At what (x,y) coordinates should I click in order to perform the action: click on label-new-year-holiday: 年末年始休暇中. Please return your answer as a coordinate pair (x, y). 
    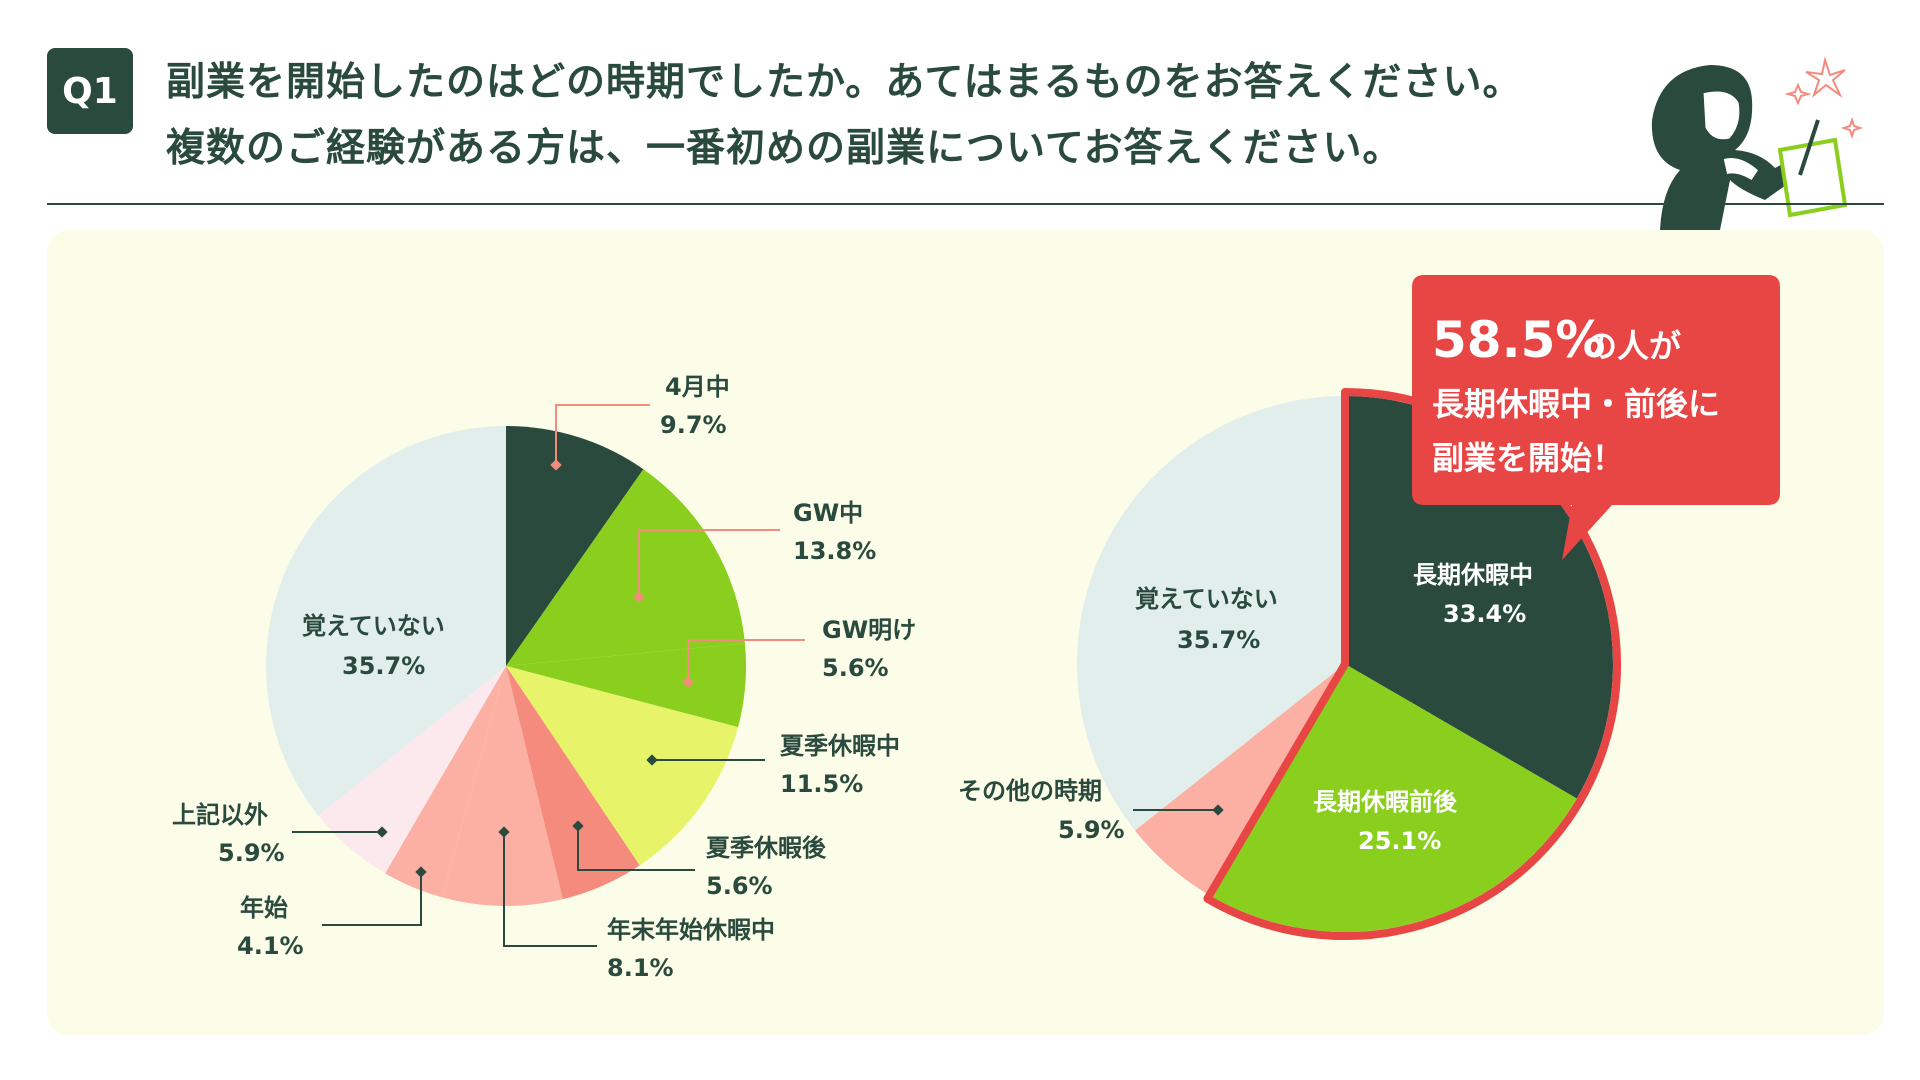
    Looking at the image, I should click on (691, 930).